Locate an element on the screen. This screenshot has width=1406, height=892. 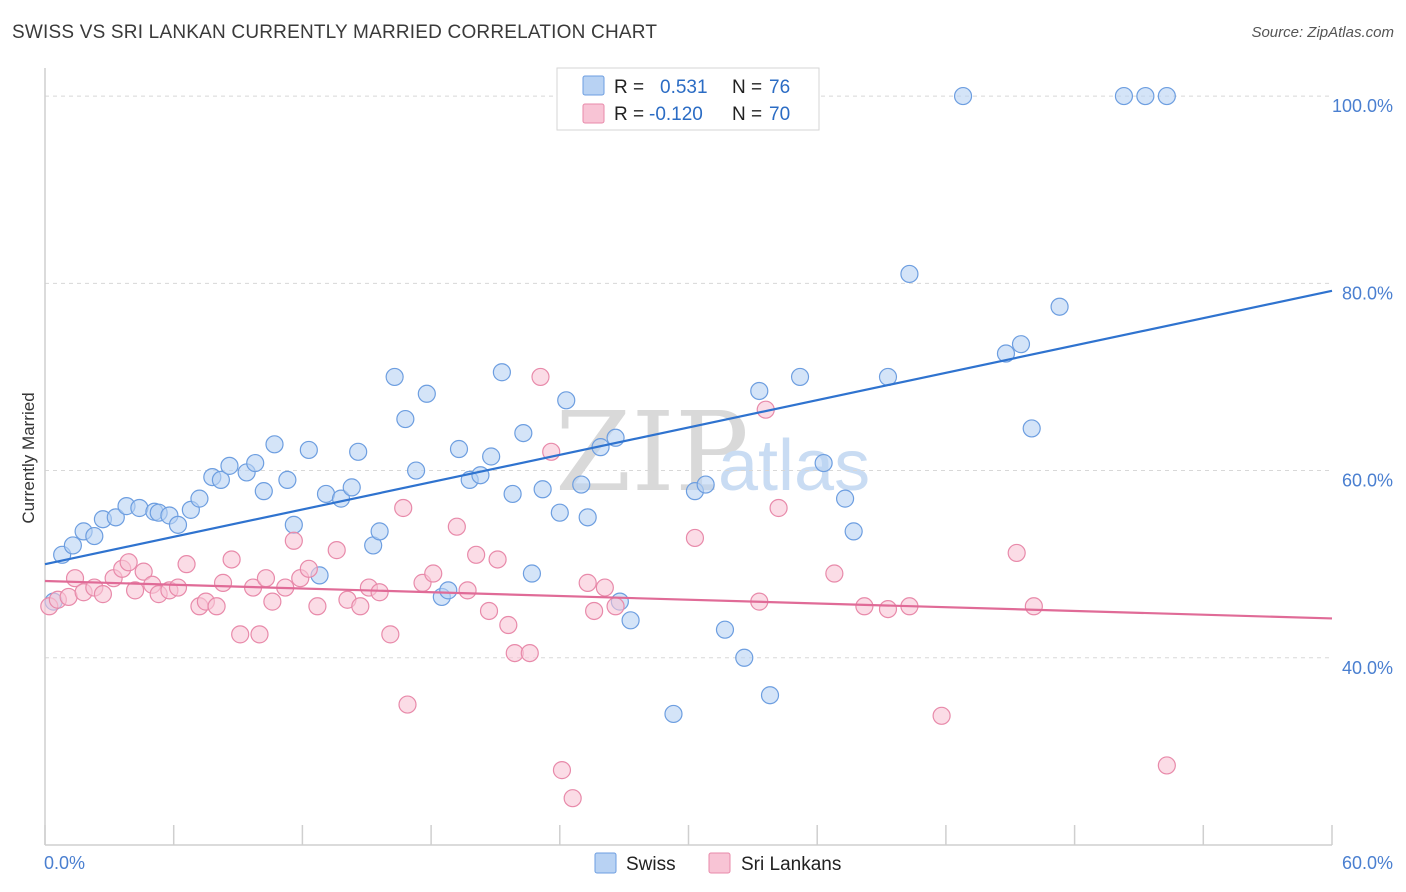
x-tick-marks is located at coordinates (688, 835).